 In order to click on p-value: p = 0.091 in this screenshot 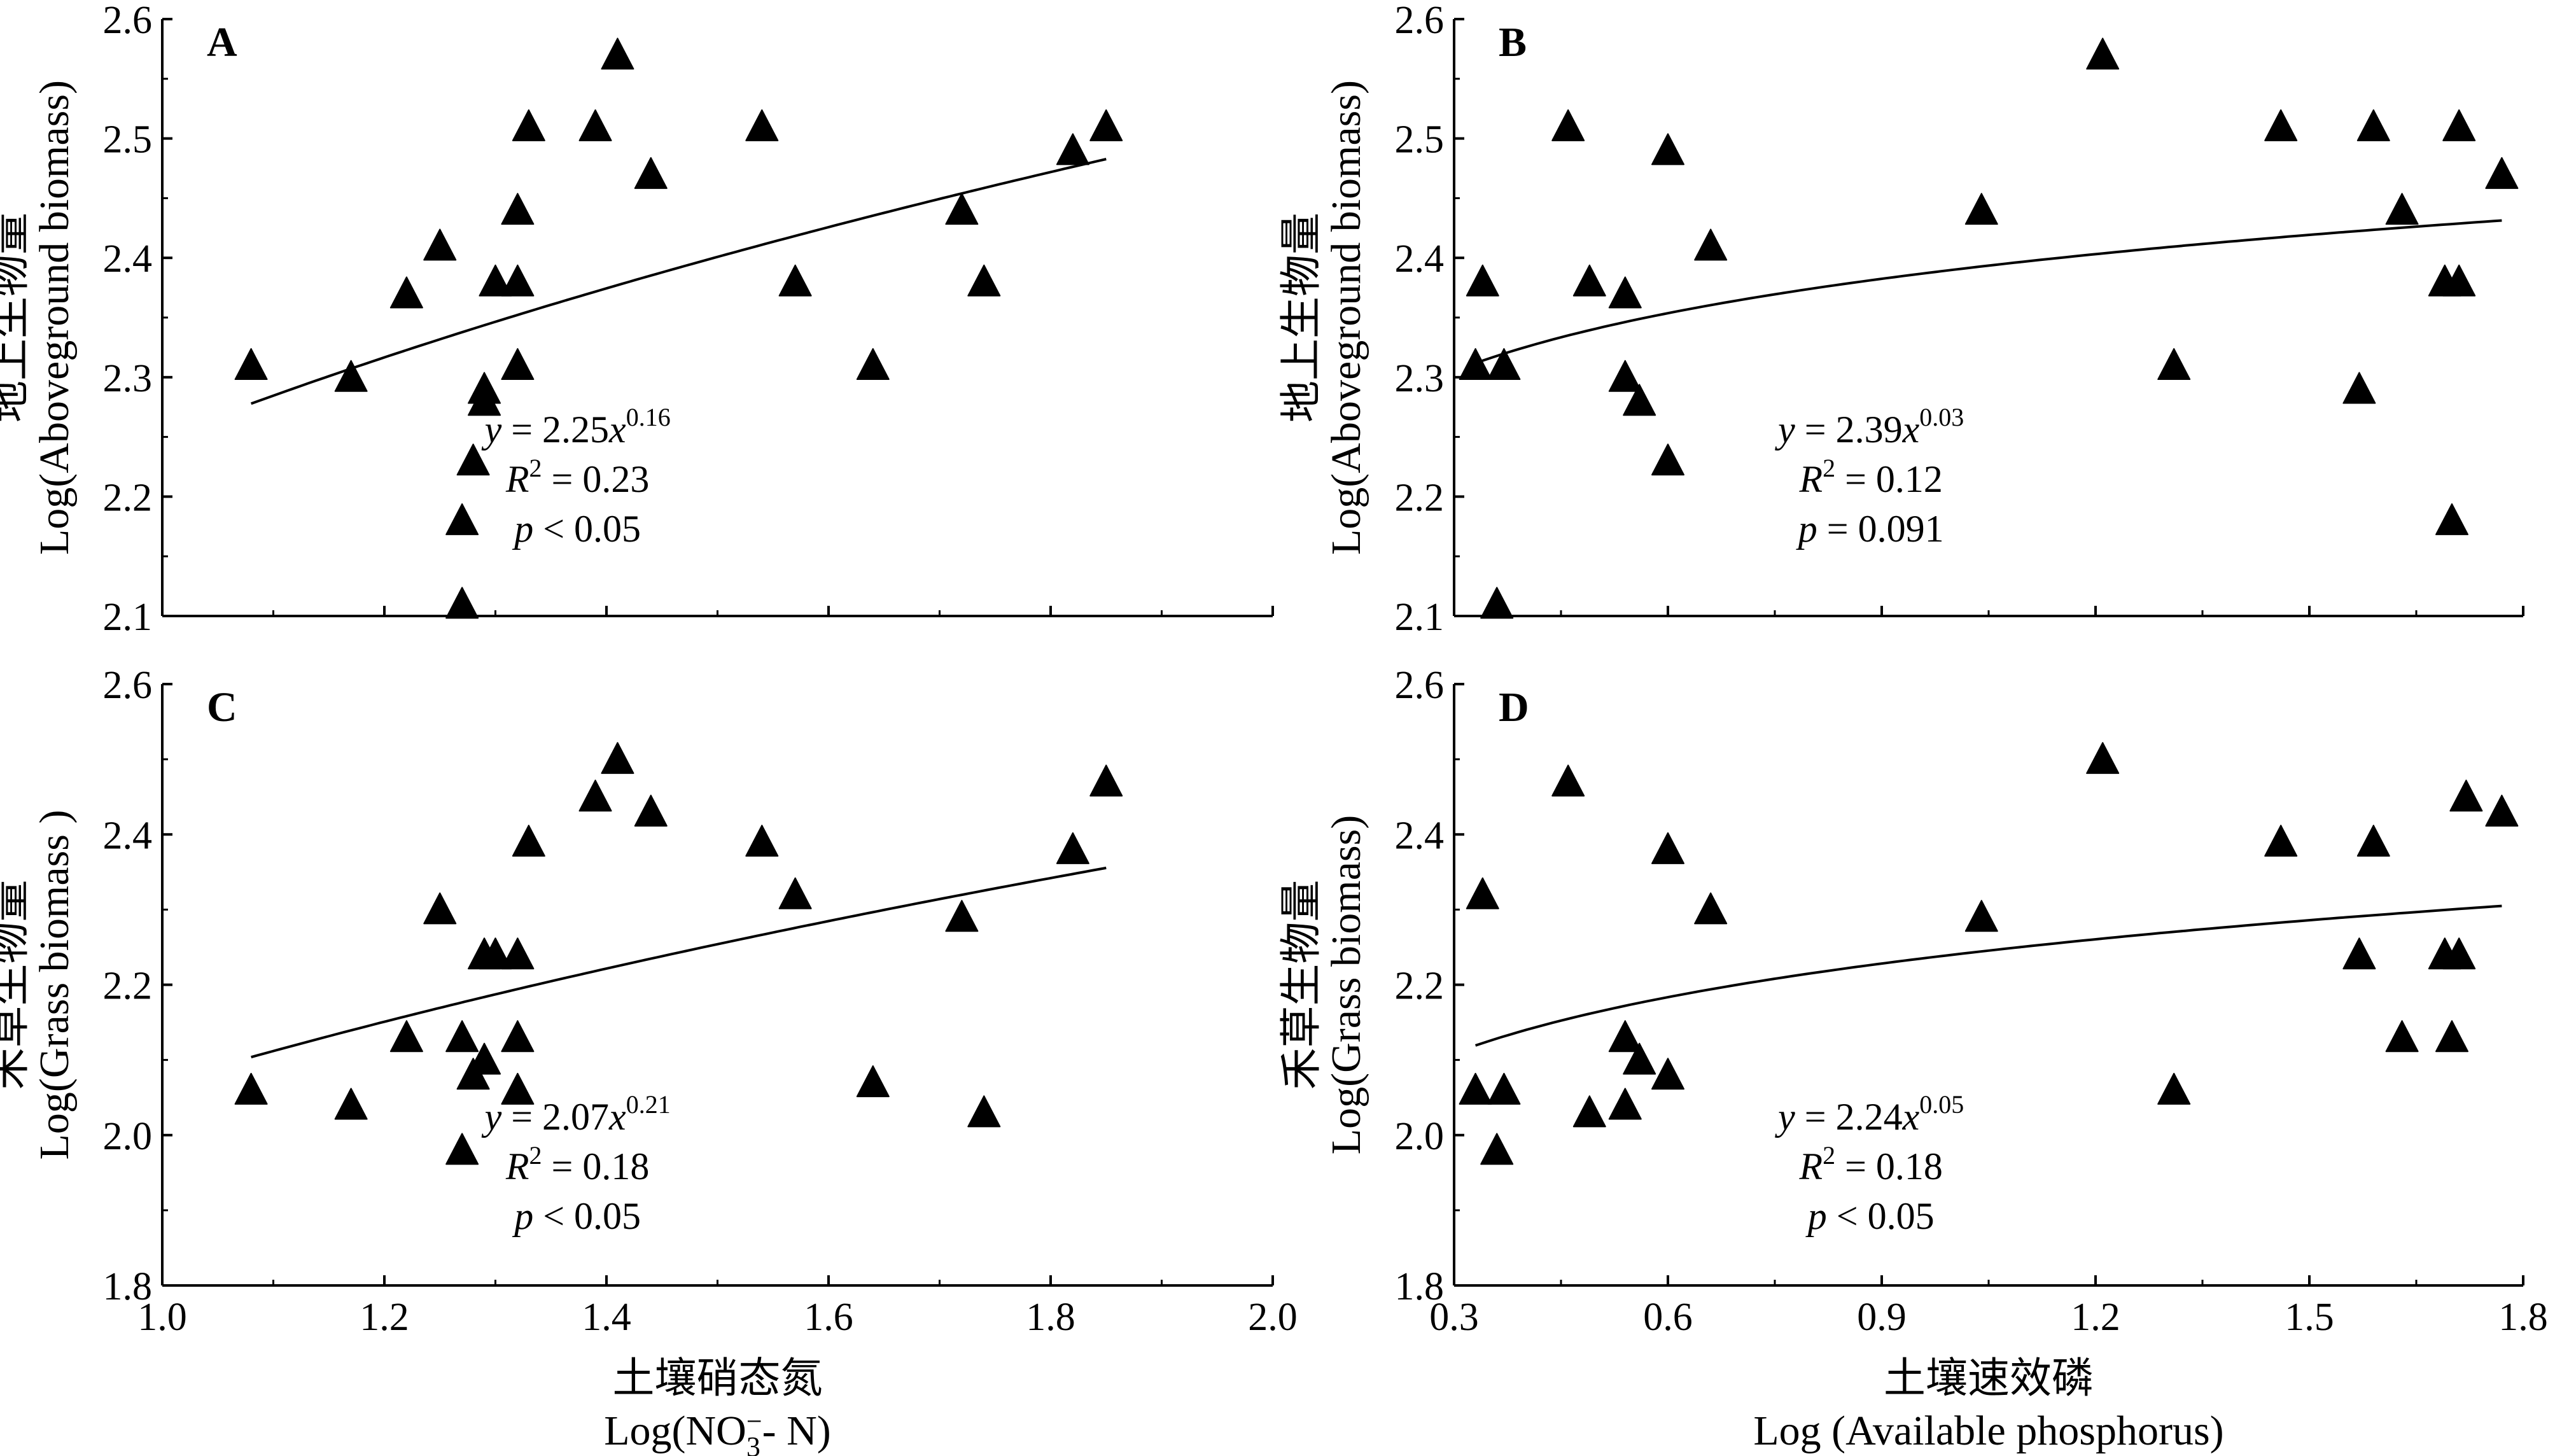, I will do `click(1870, 529)`.